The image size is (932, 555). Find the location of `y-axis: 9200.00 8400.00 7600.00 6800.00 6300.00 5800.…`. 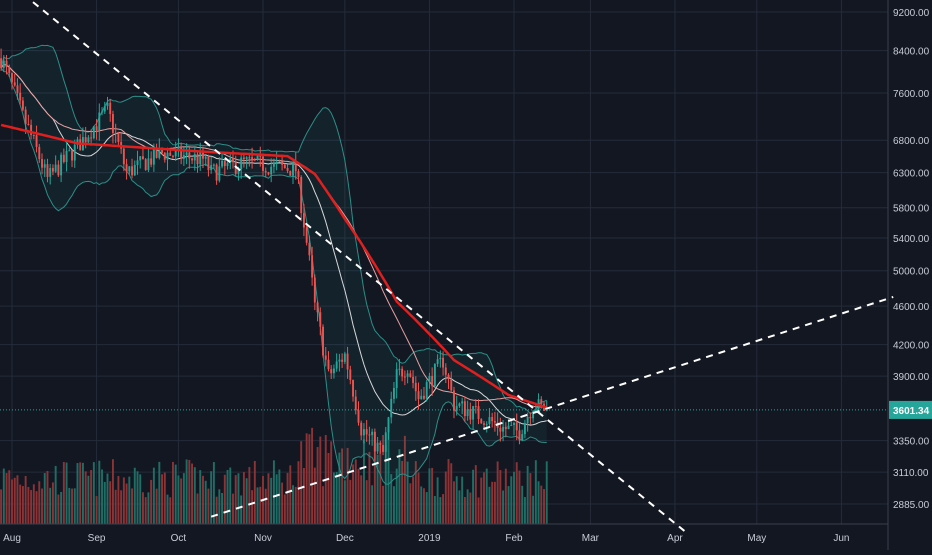

y-axis: 9200.00 8400.00 7600.00 6800.00 6300.00 5800.… is located at coordinates (909, 275).